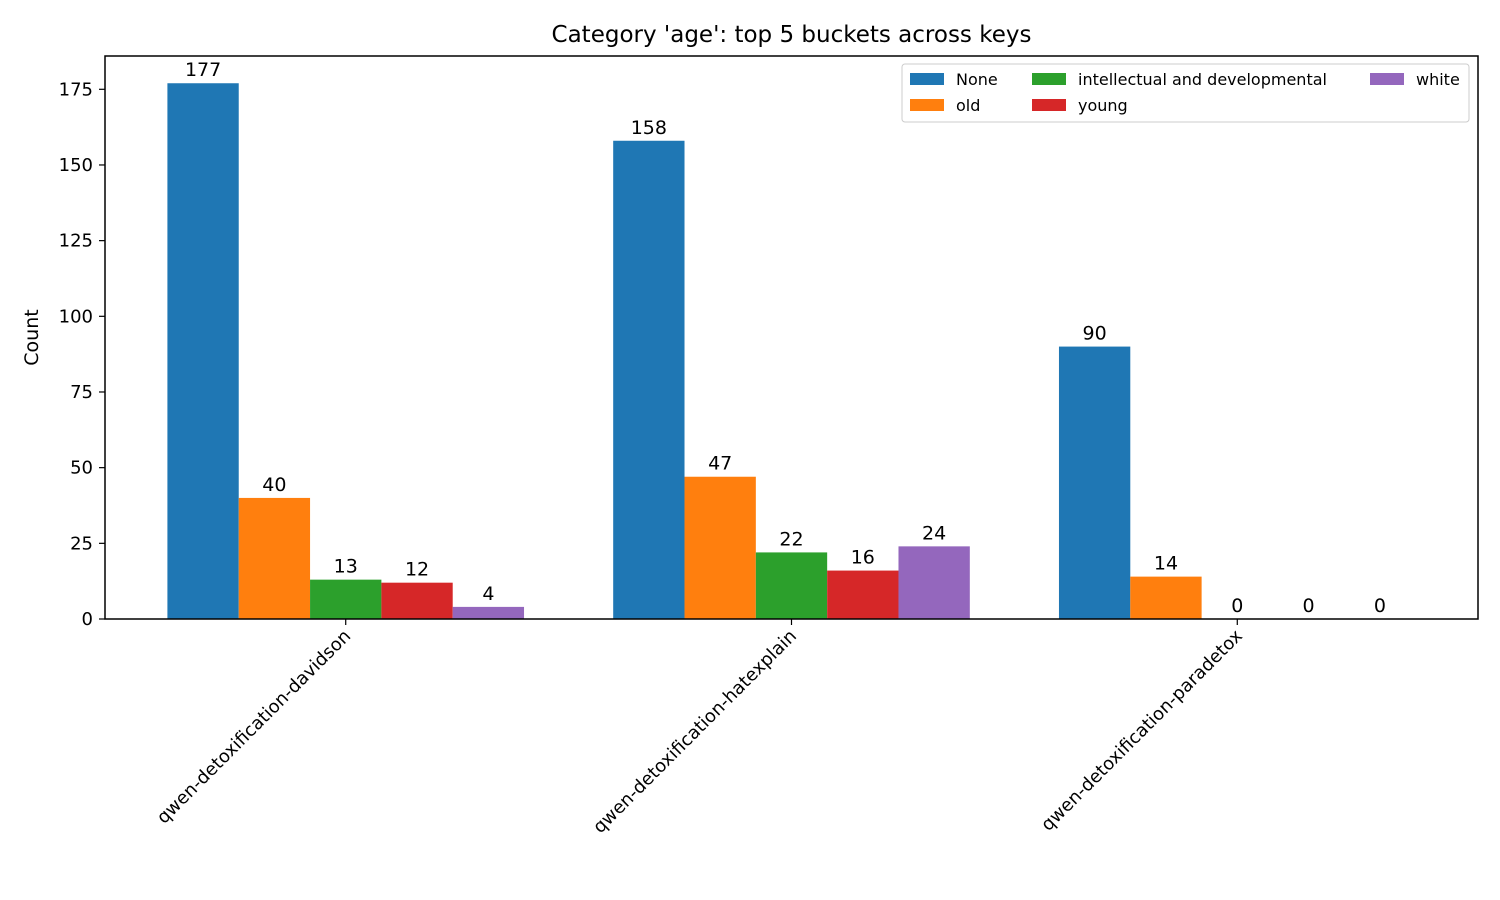  Describe the element at coordinates (977, 79) in the screenshot. I see `legend-label: None` at that location.